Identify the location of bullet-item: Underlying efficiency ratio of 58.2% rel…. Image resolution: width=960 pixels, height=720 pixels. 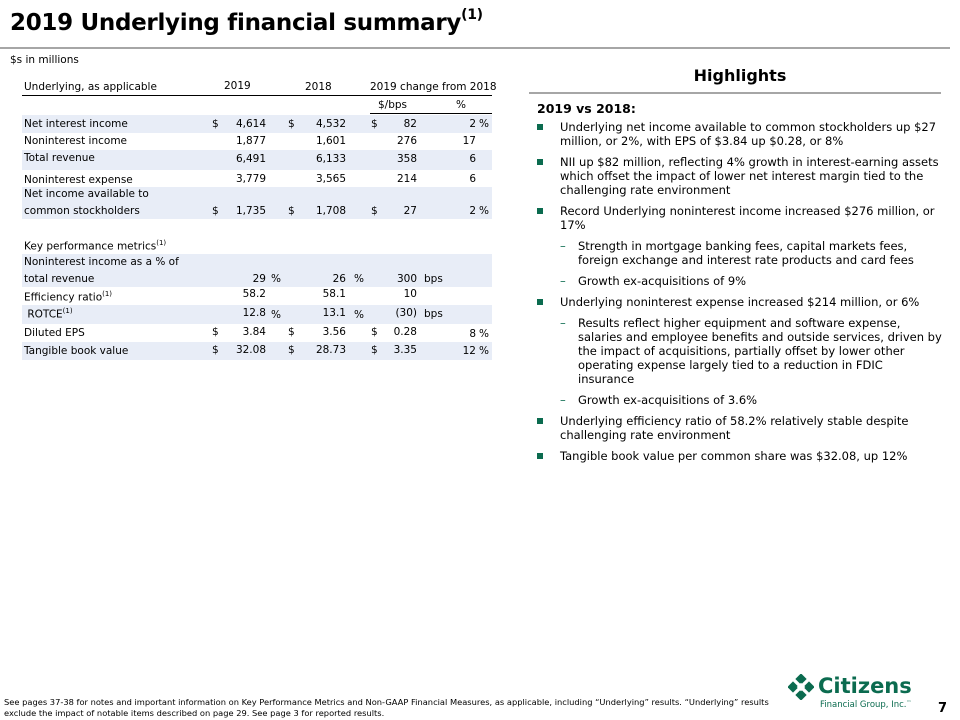
(739, 428).